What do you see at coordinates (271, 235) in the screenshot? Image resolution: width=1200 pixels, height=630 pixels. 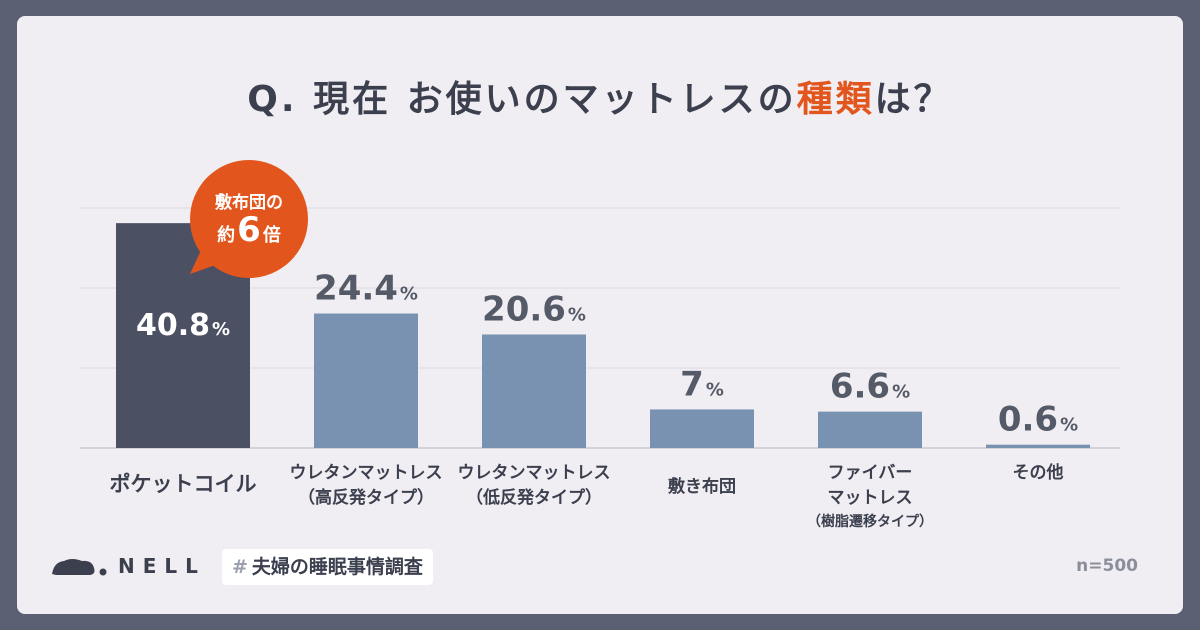 I see `callout-post: 倍` at bounding box center [271, 235].